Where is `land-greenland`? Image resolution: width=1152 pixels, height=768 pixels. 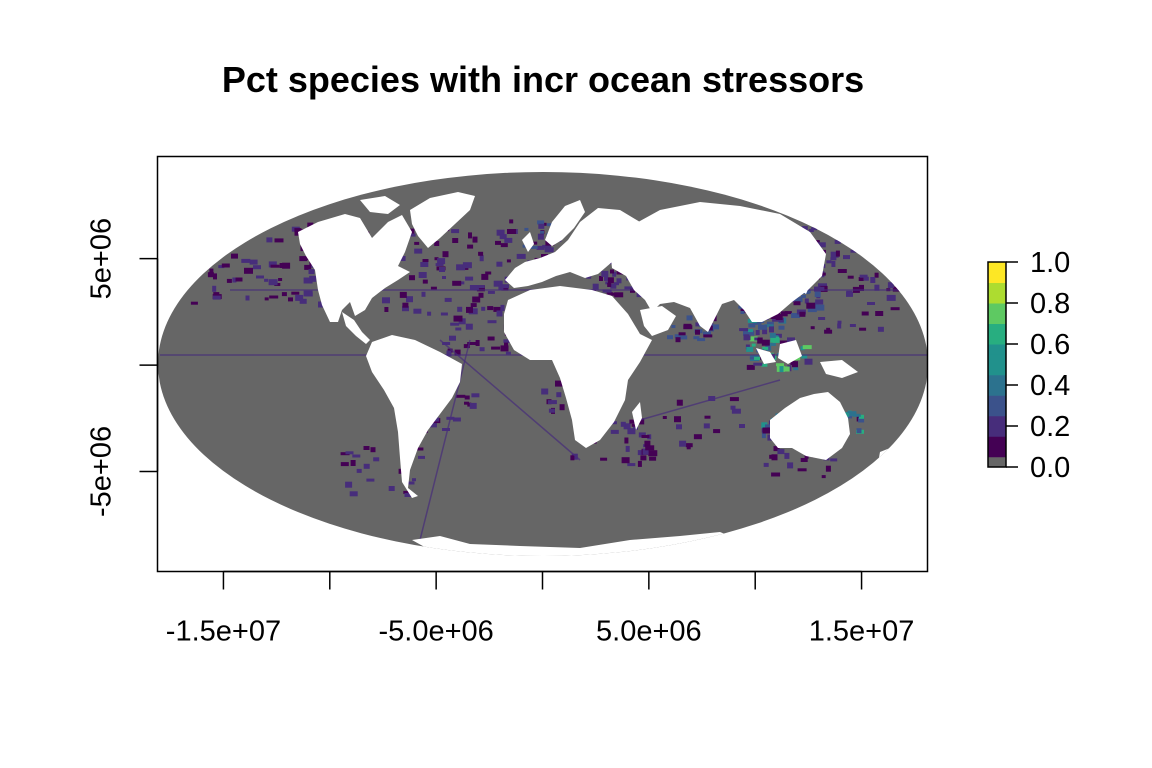
land-greenland is located at coordinates (442, 220).